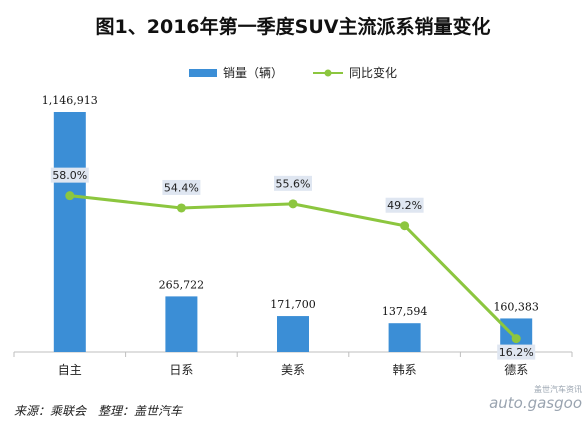 The height and width of the screenshot is (423, 586). What do you see at coordinates (405, 369) in the screenshot?
I see `x-tick-label: 韩系` at bounding box center [405, 369].